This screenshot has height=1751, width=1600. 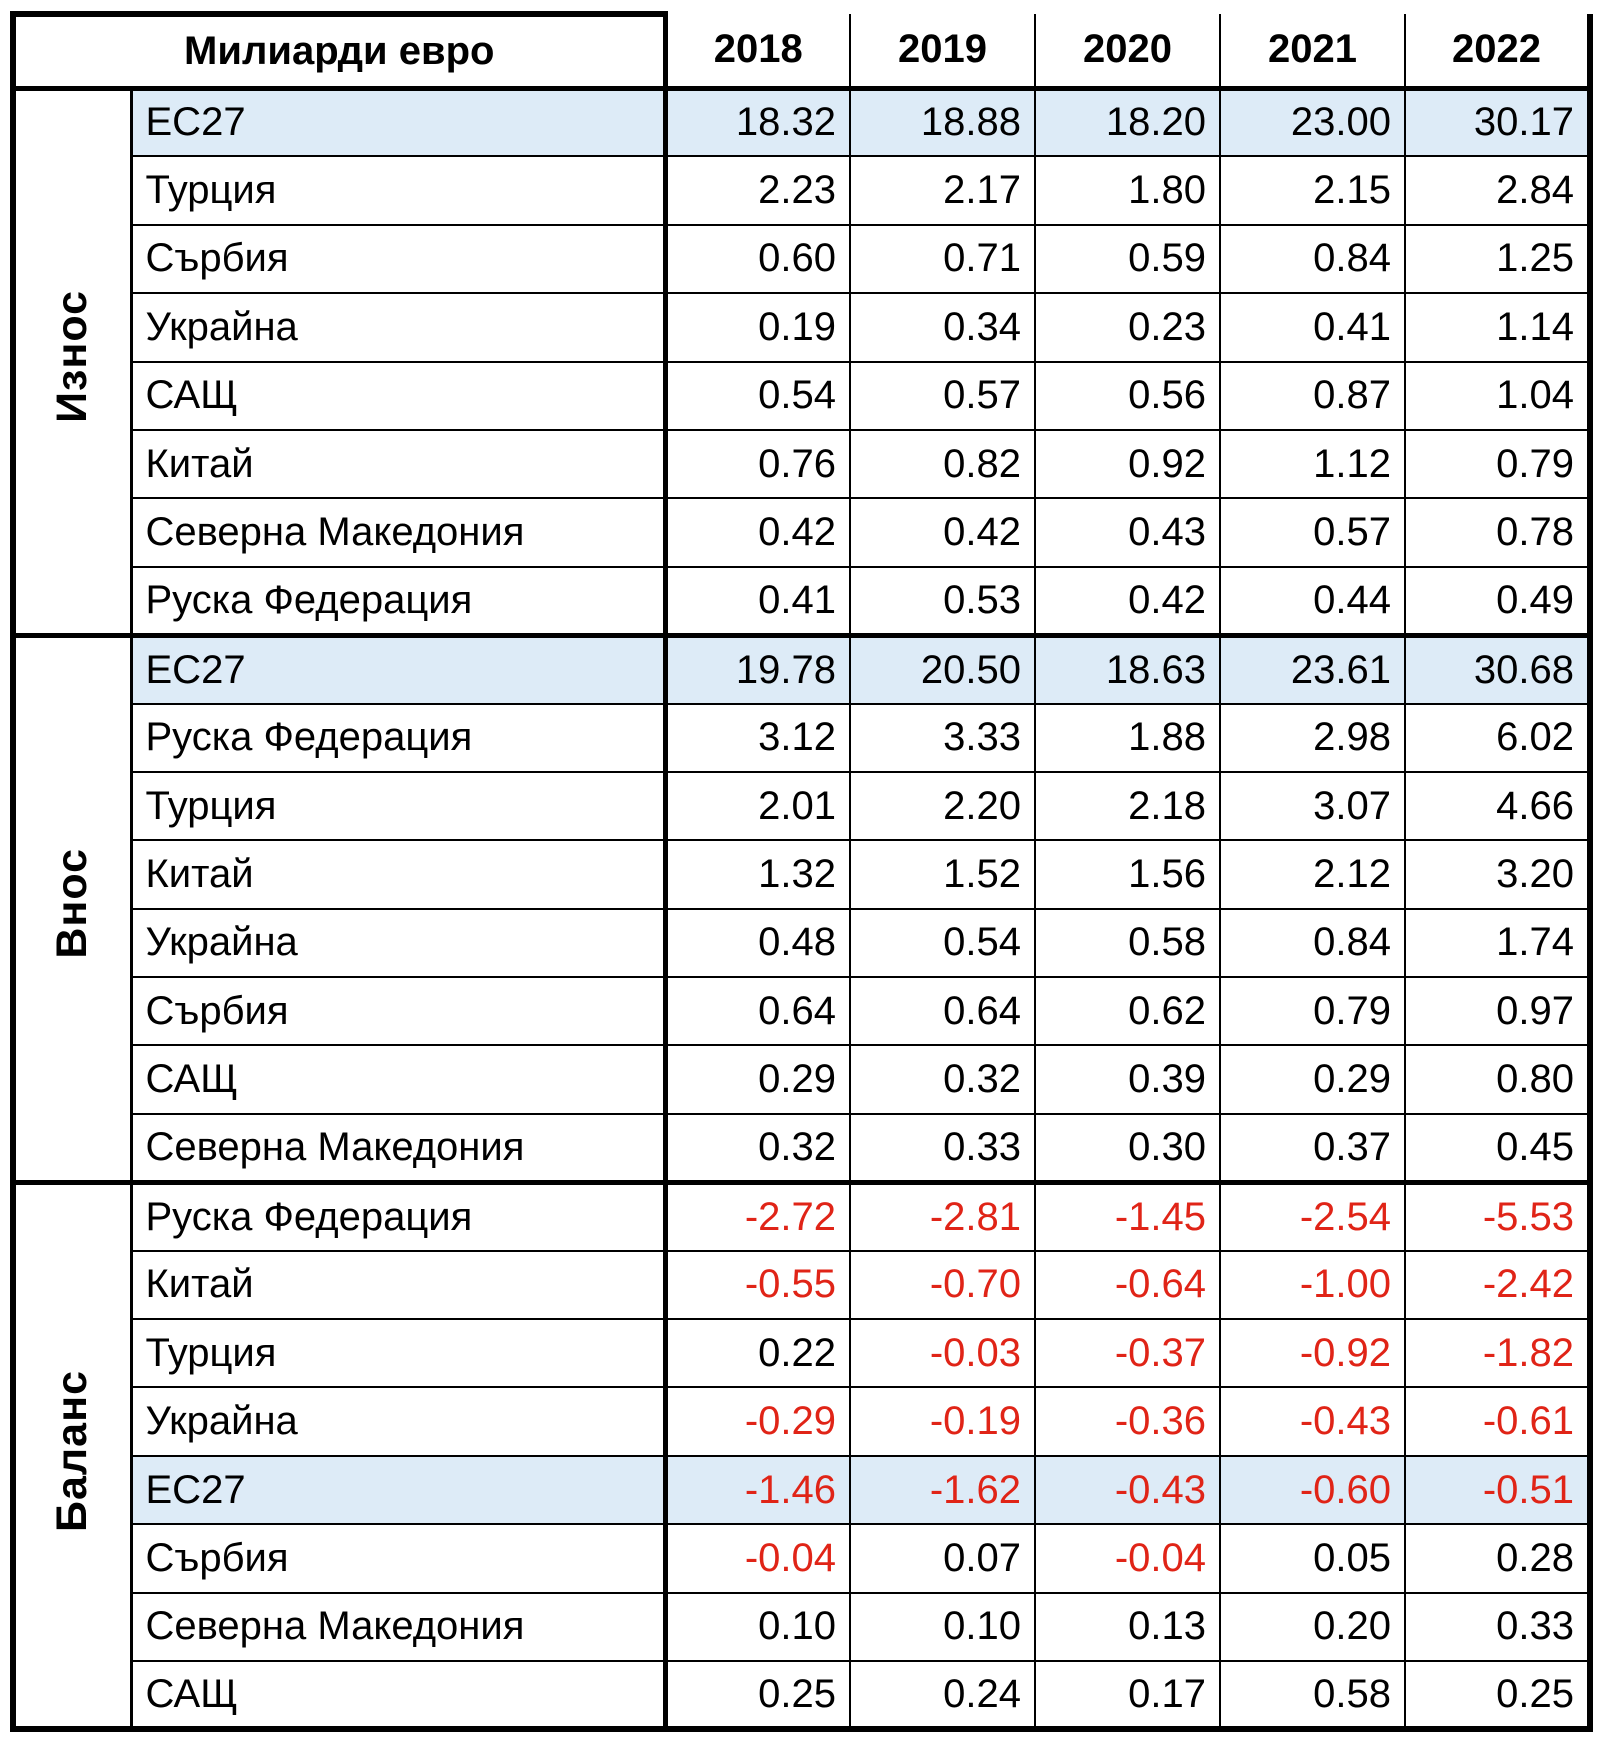 I want to click on value-cell: 0.30, so click(x=1127, y=1148).